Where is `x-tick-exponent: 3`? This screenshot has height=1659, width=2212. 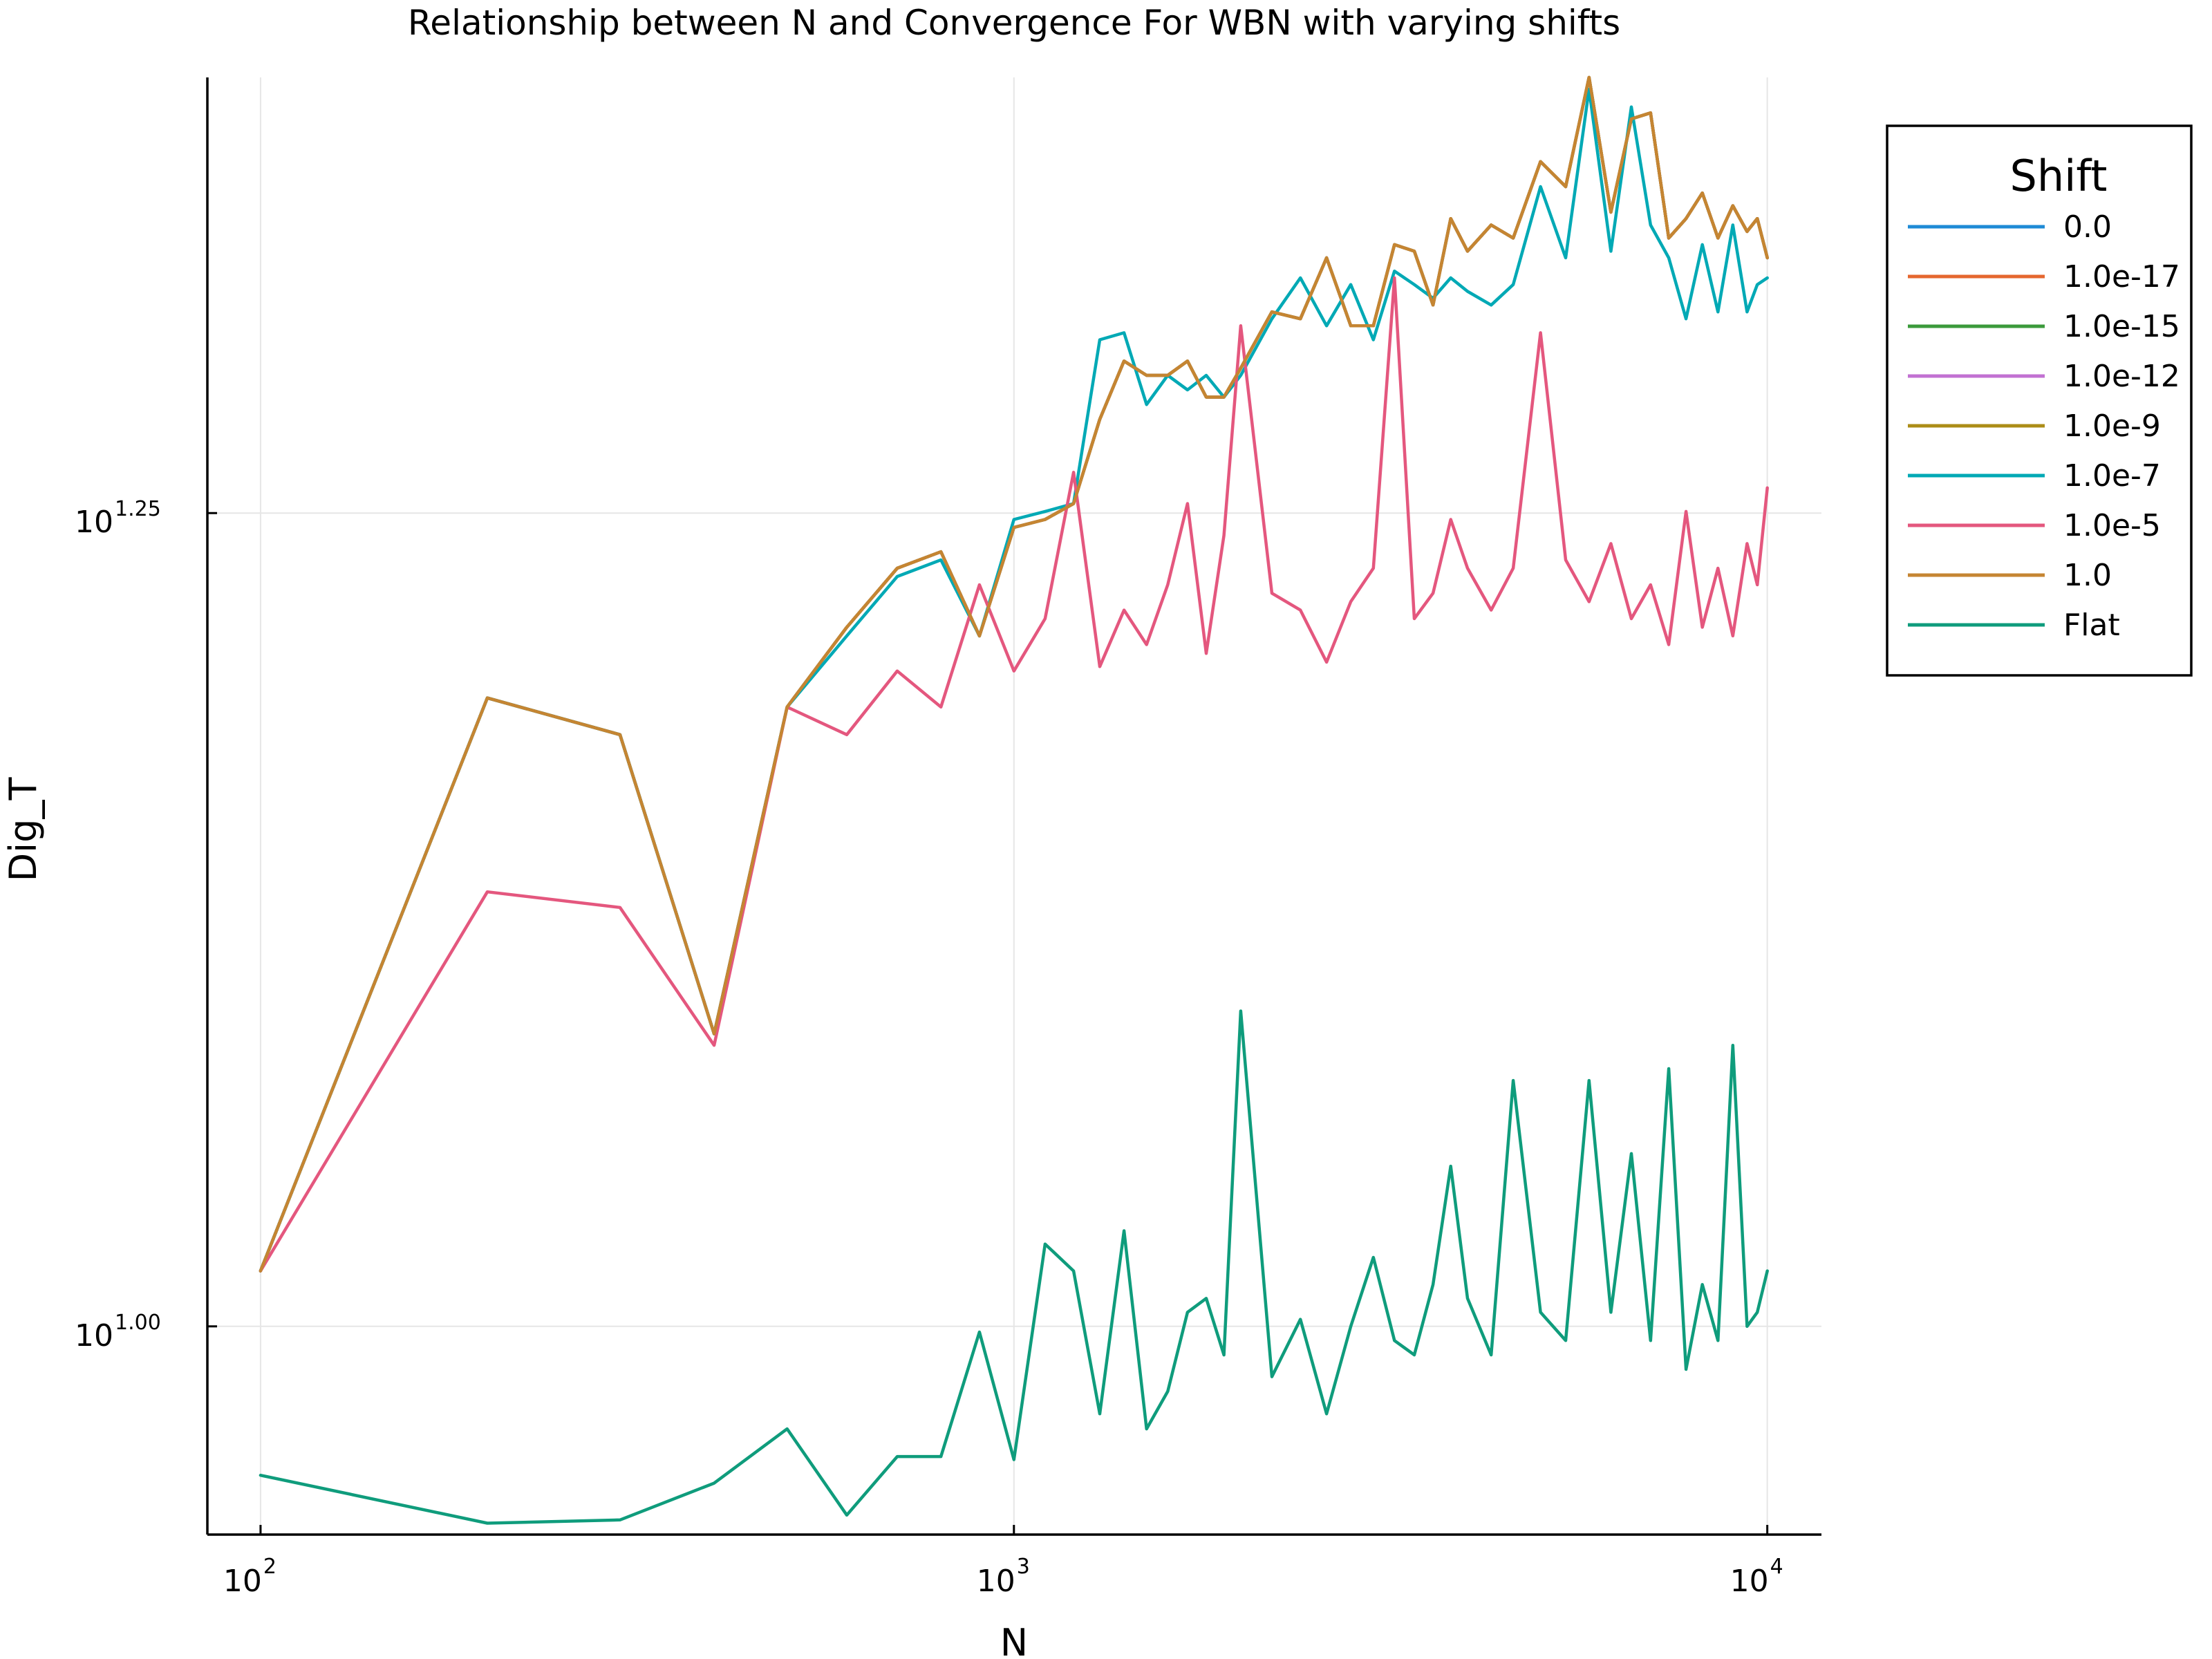 x-tick-exponent: 3 is located at coordinates (1023, 1567).